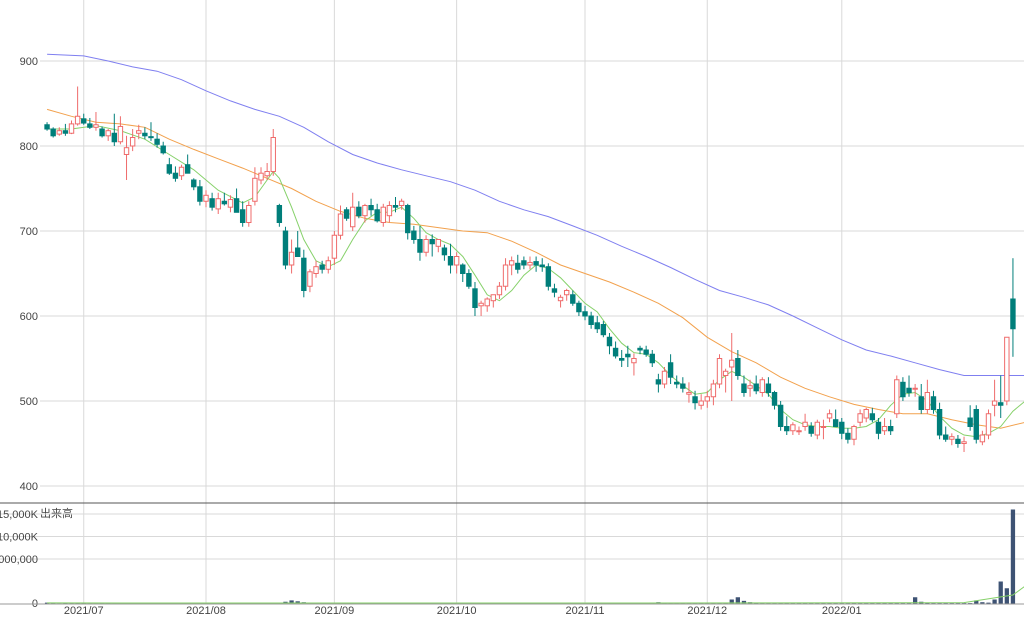 The image size is (1024, 634). What do you see at coordinates (29, 274) in the screenshot?
I see `price-y-axis: 400 500 600 700 800 900` at bounding box center [29, 274].